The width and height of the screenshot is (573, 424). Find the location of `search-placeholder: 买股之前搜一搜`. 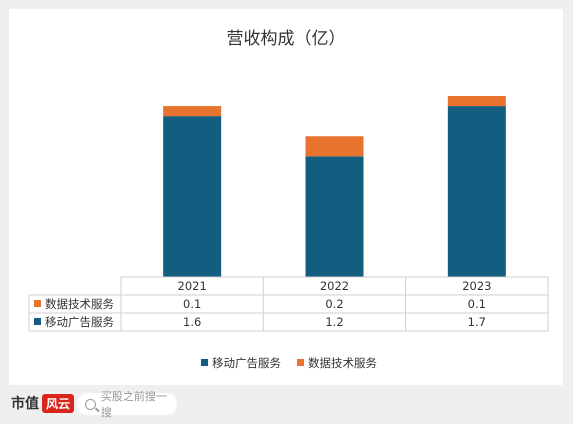

search-placeholder: 买股之前搜一搜 is located at coordinates (133, 404).